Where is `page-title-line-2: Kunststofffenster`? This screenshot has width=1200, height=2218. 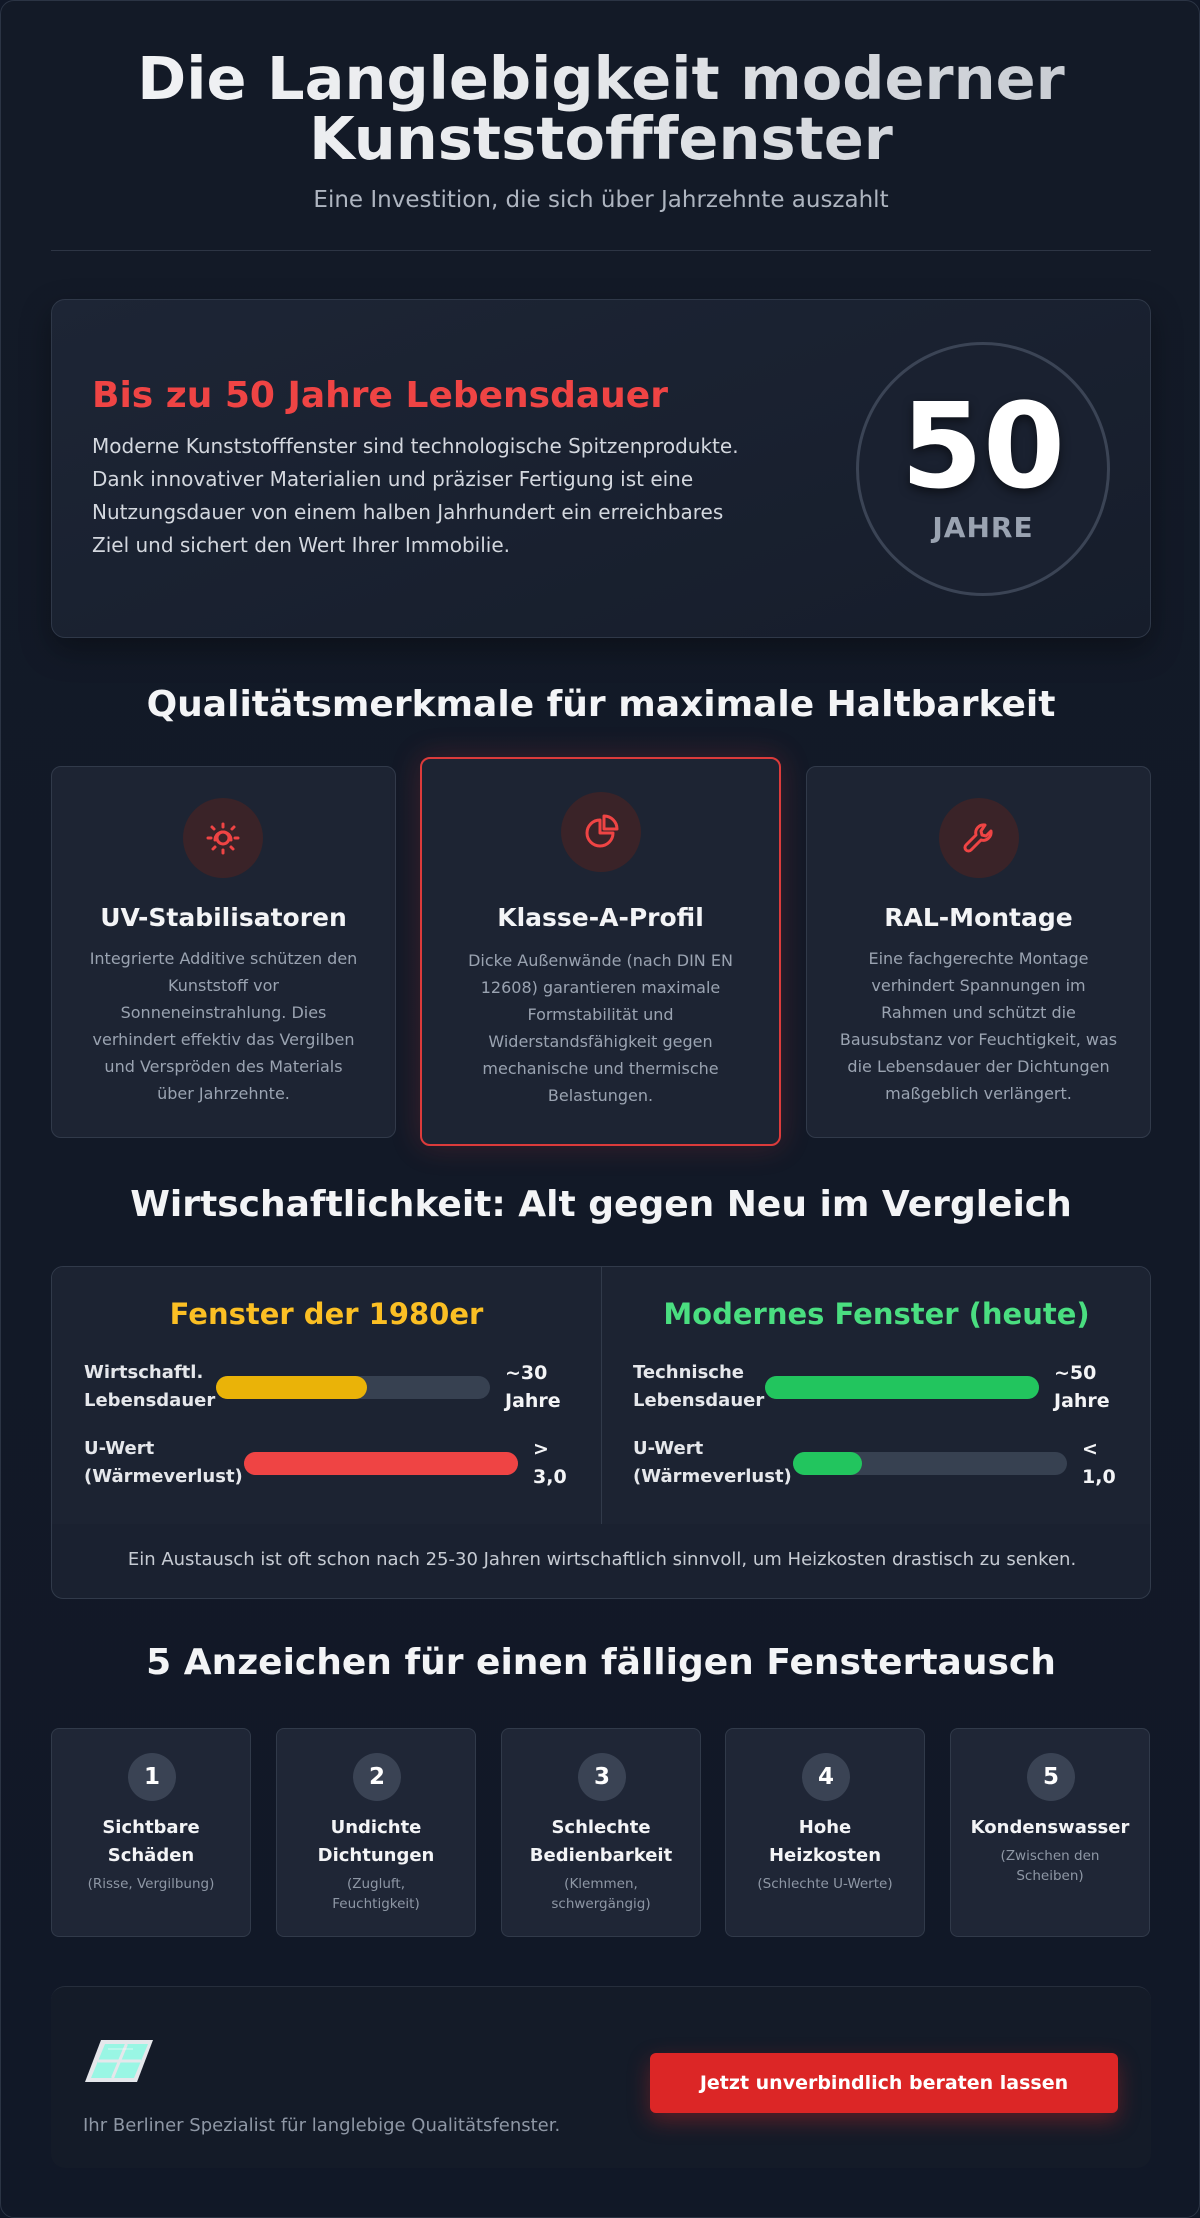
page-title-line-2: Kunststofffenster is located at coordinates (601, 138).